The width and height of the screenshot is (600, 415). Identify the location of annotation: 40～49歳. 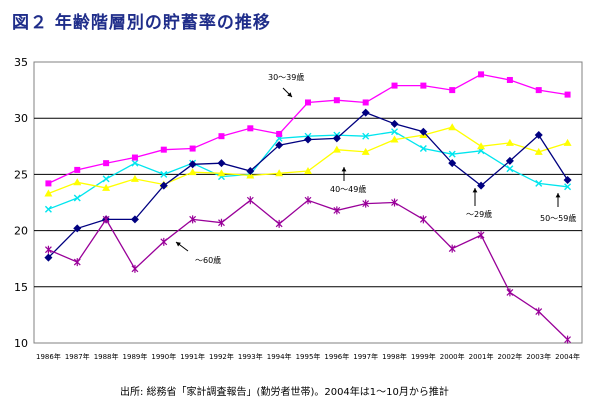
(348, 180).